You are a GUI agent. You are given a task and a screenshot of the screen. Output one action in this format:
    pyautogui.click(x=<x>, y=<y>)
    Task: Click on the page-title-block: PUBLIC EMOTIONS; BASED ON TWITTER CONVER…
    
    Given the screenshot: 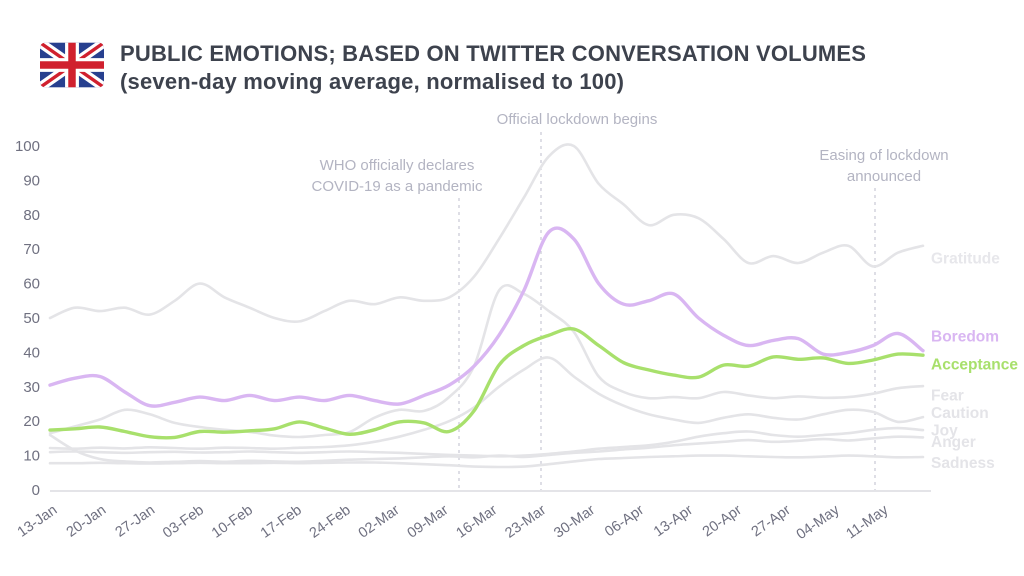 What is the action you would take?
    pyautogui.click(x=493, y=68)
    